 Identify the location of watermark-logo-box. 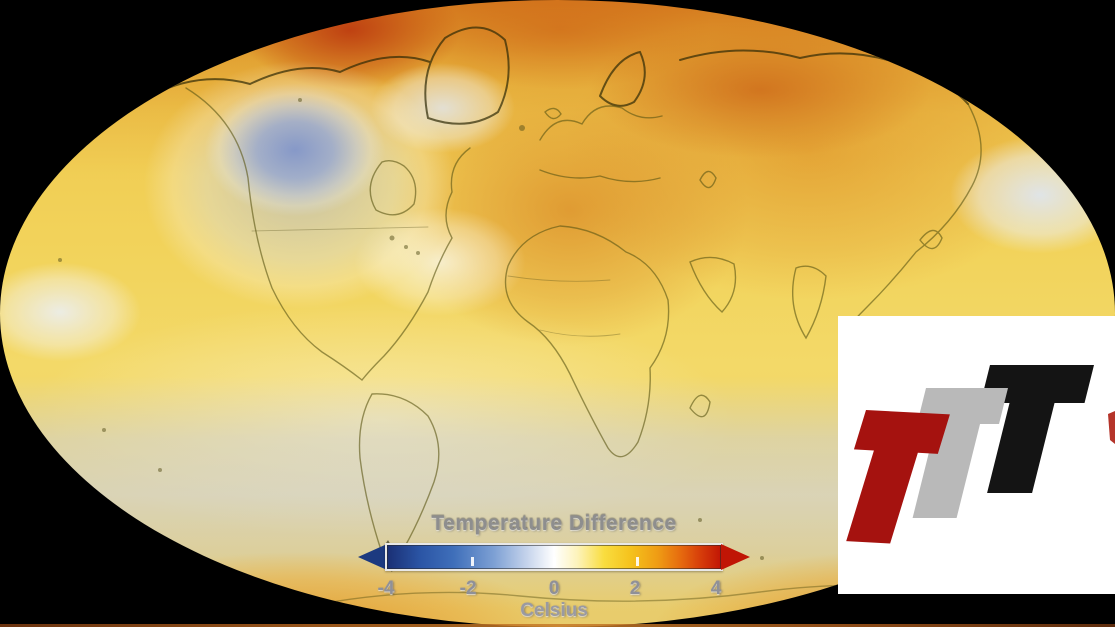
(976, 455).